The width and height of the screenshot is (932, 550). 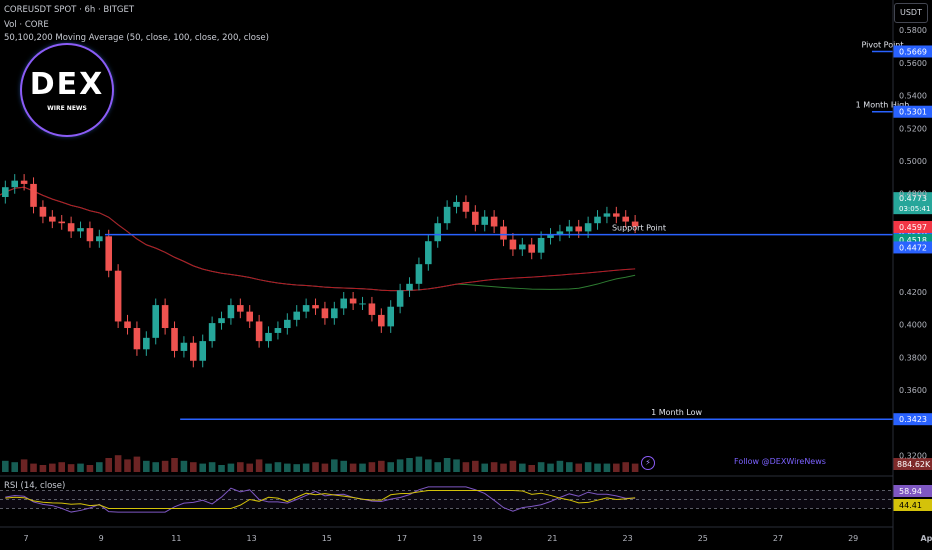 I want to click on price-tag-label: 0.4773, so click(x=913, y=198).